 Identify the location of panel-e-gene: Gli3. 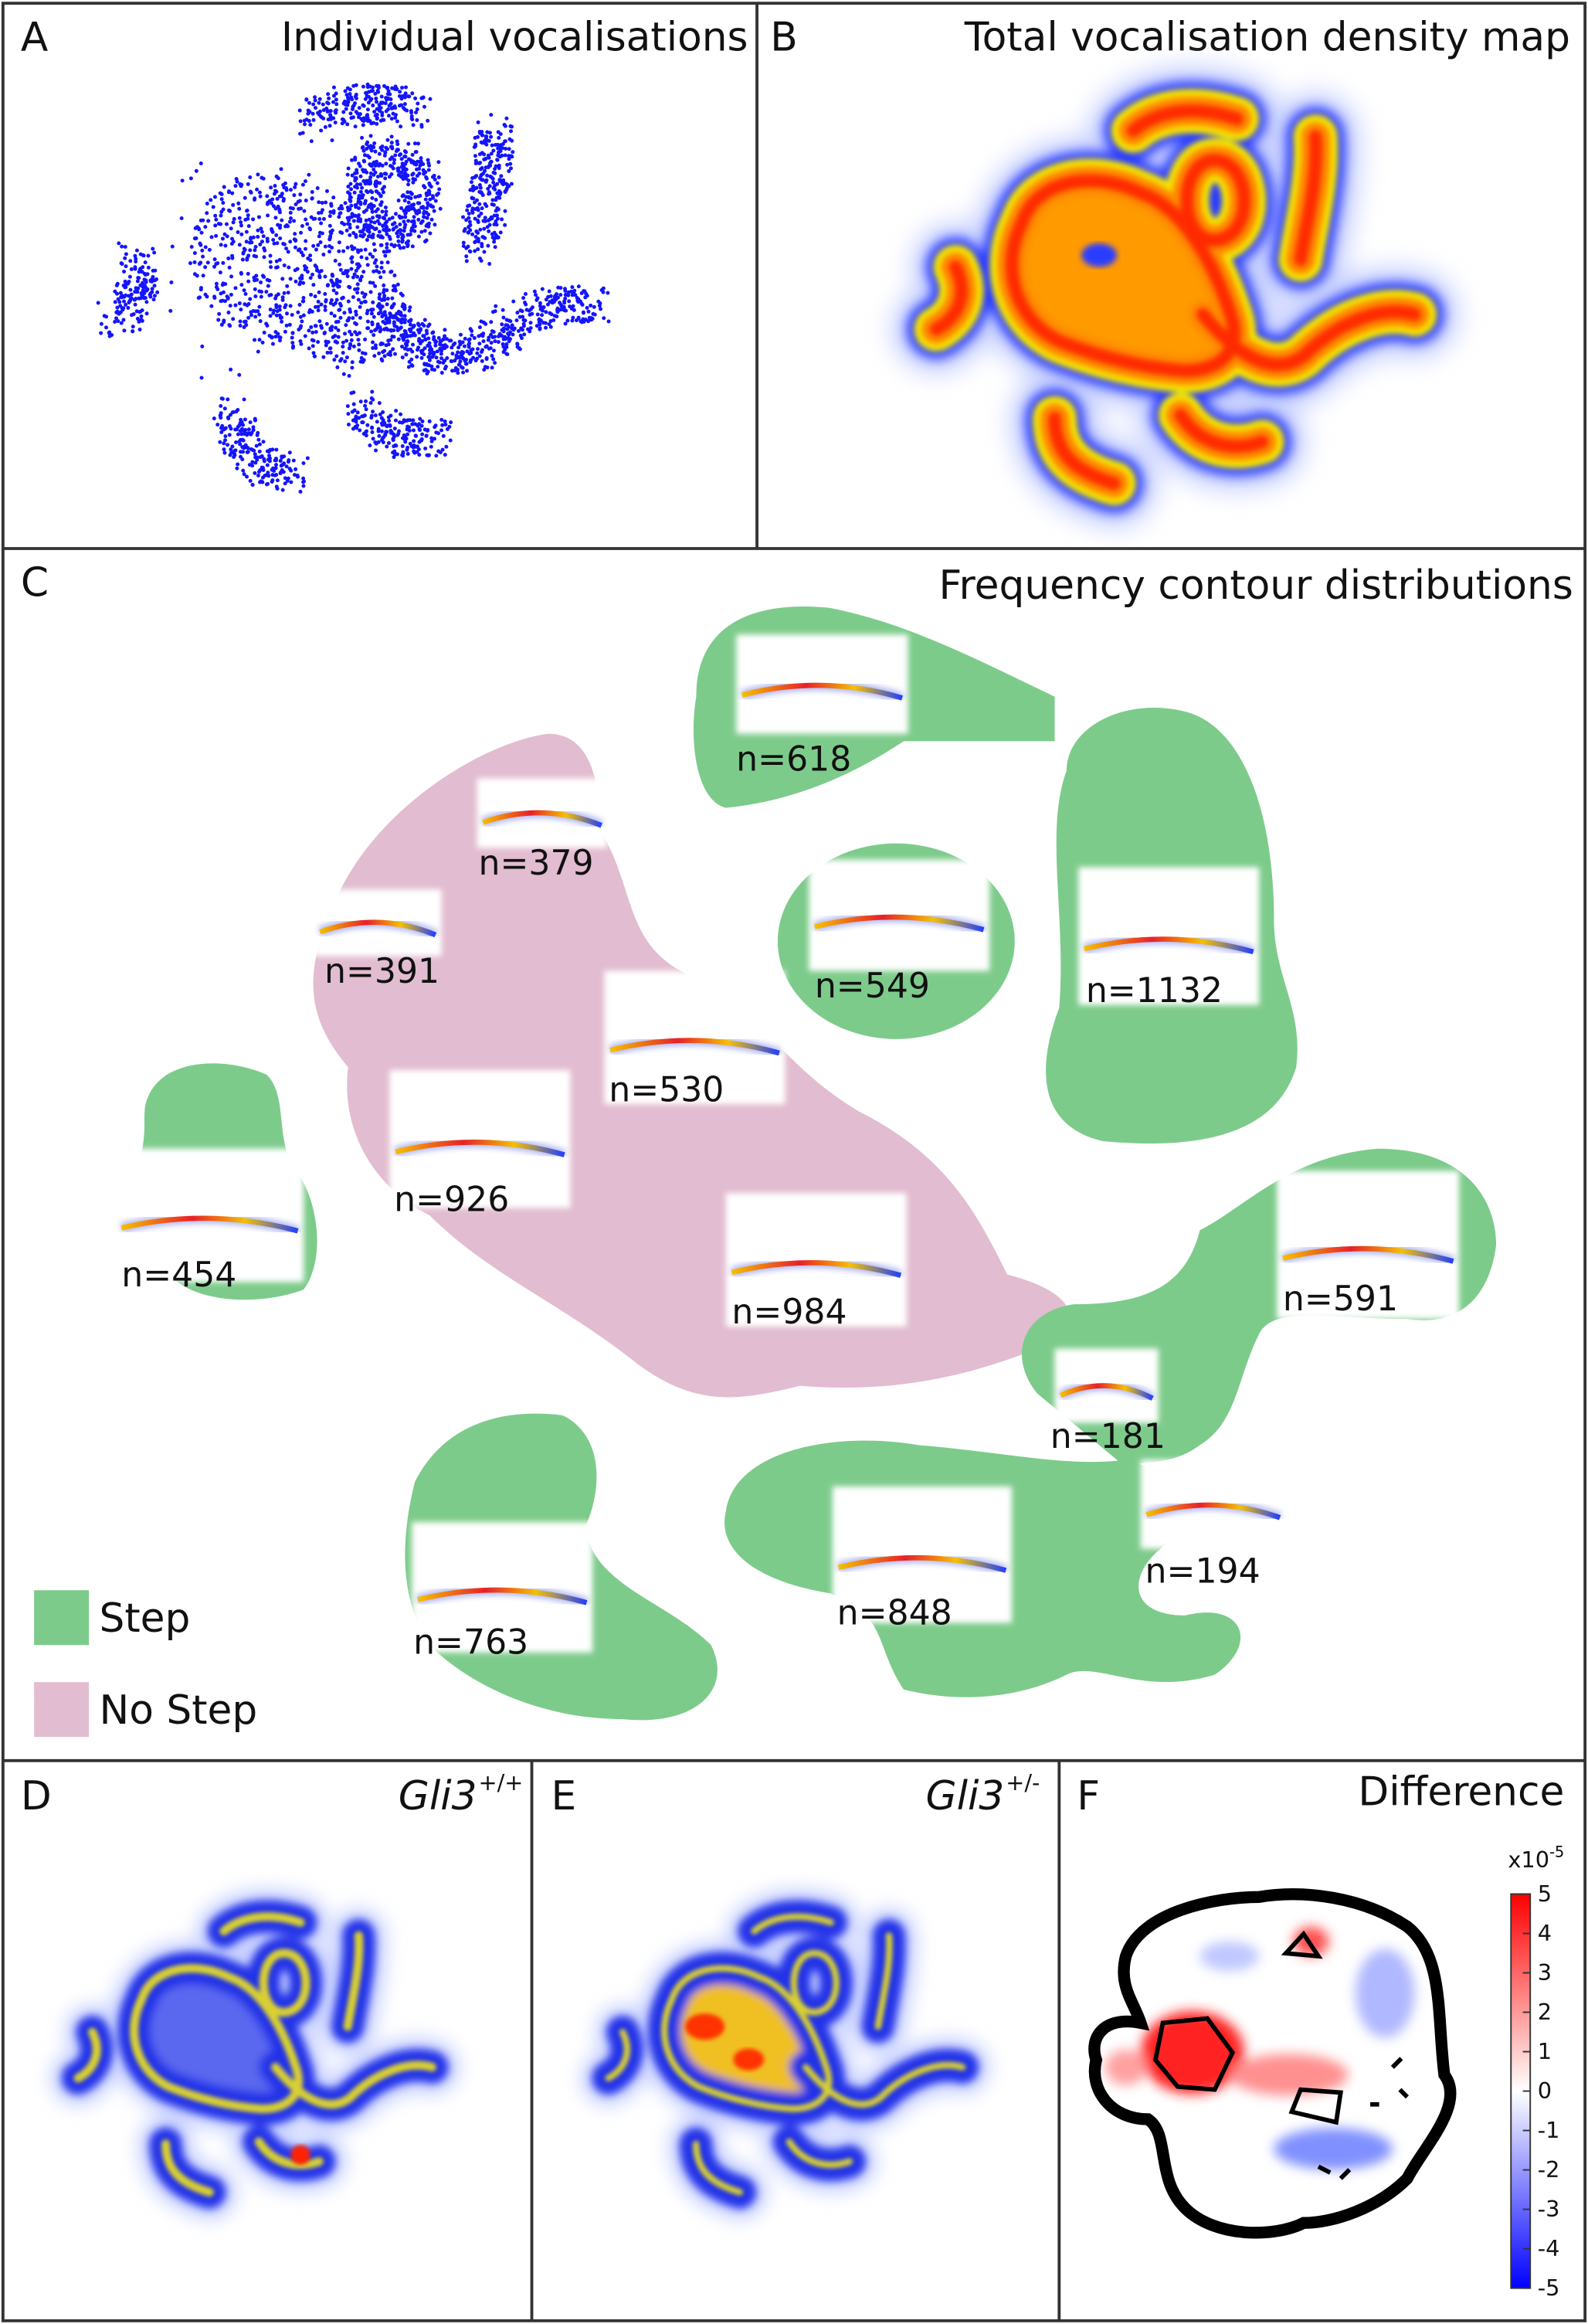
(965, 1796).